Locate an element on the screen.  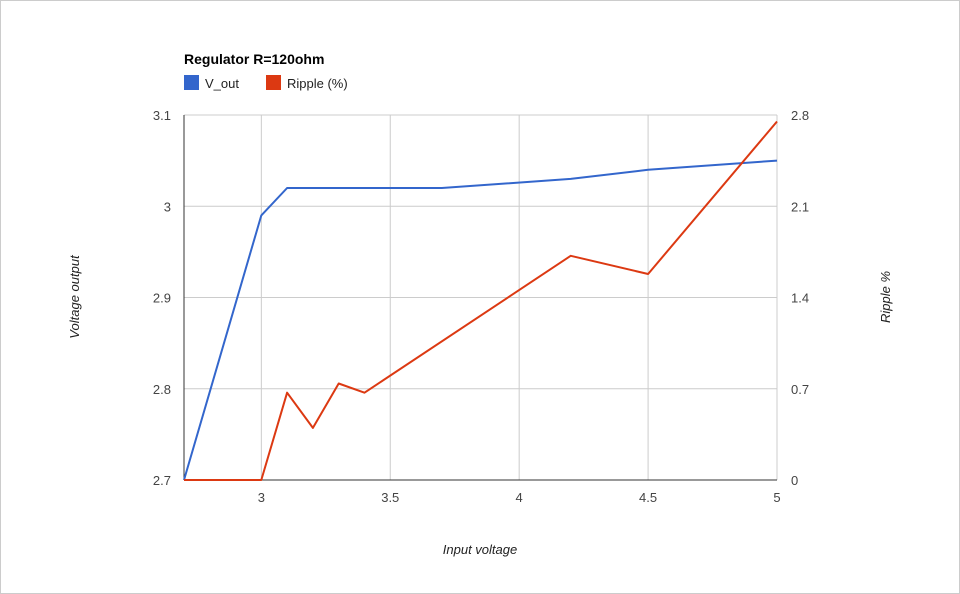
y2-tick-label: 2.8 is located at coordinates (800, 115).